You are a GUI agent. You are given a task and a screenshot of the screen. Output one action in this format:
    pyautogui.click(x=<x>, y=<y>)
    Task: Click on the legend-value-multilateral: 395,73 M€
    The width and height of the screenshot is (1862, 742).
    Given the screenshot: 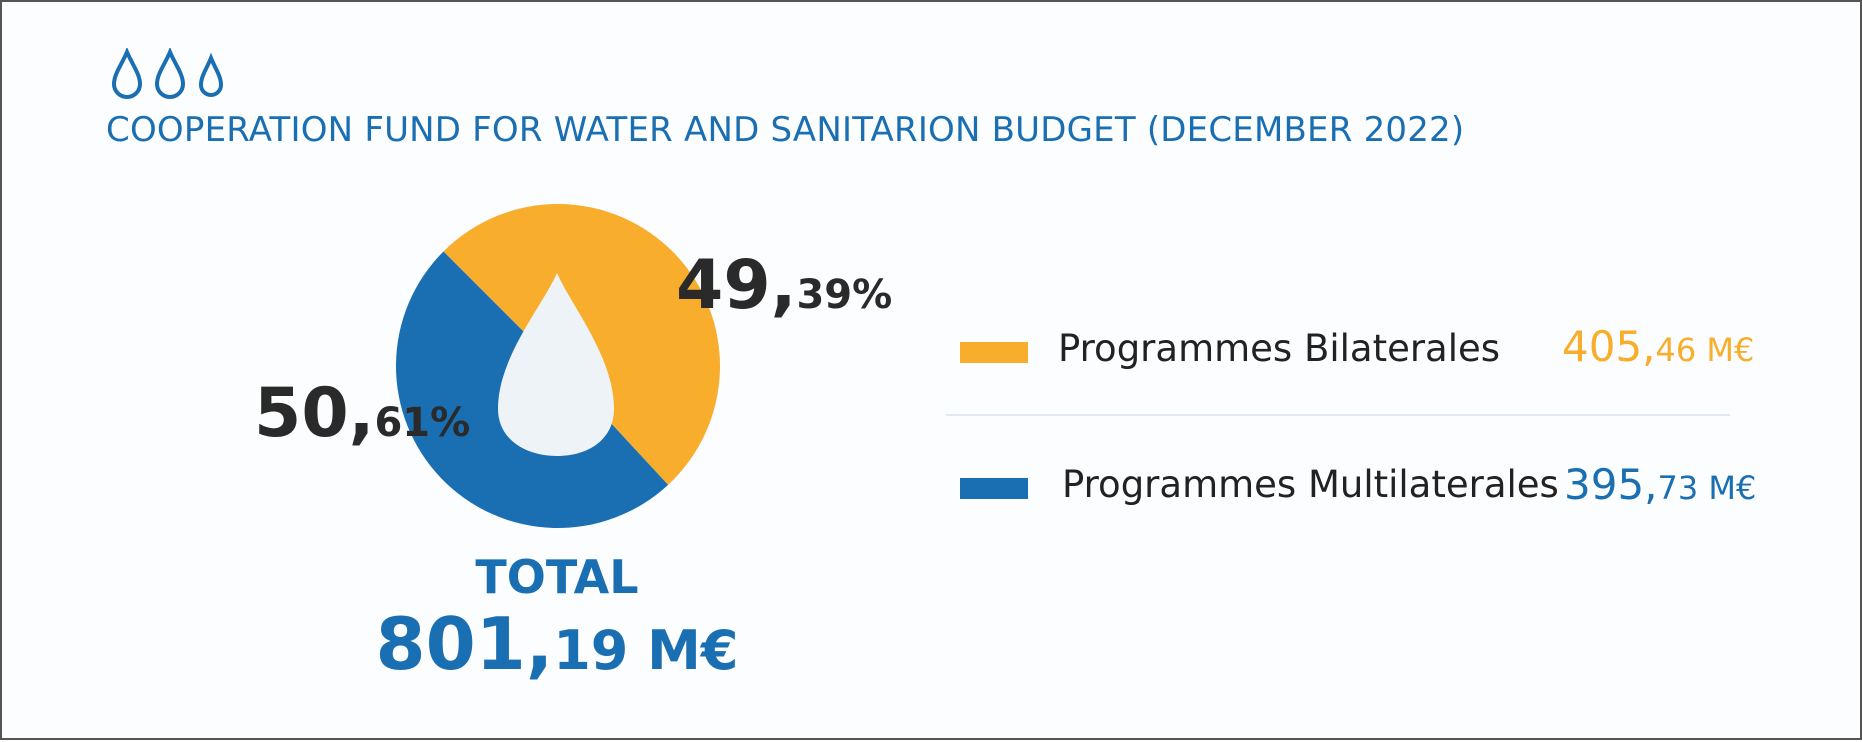 What is the action you would take?
    pyautogui.click(x=1660, y=485)
    